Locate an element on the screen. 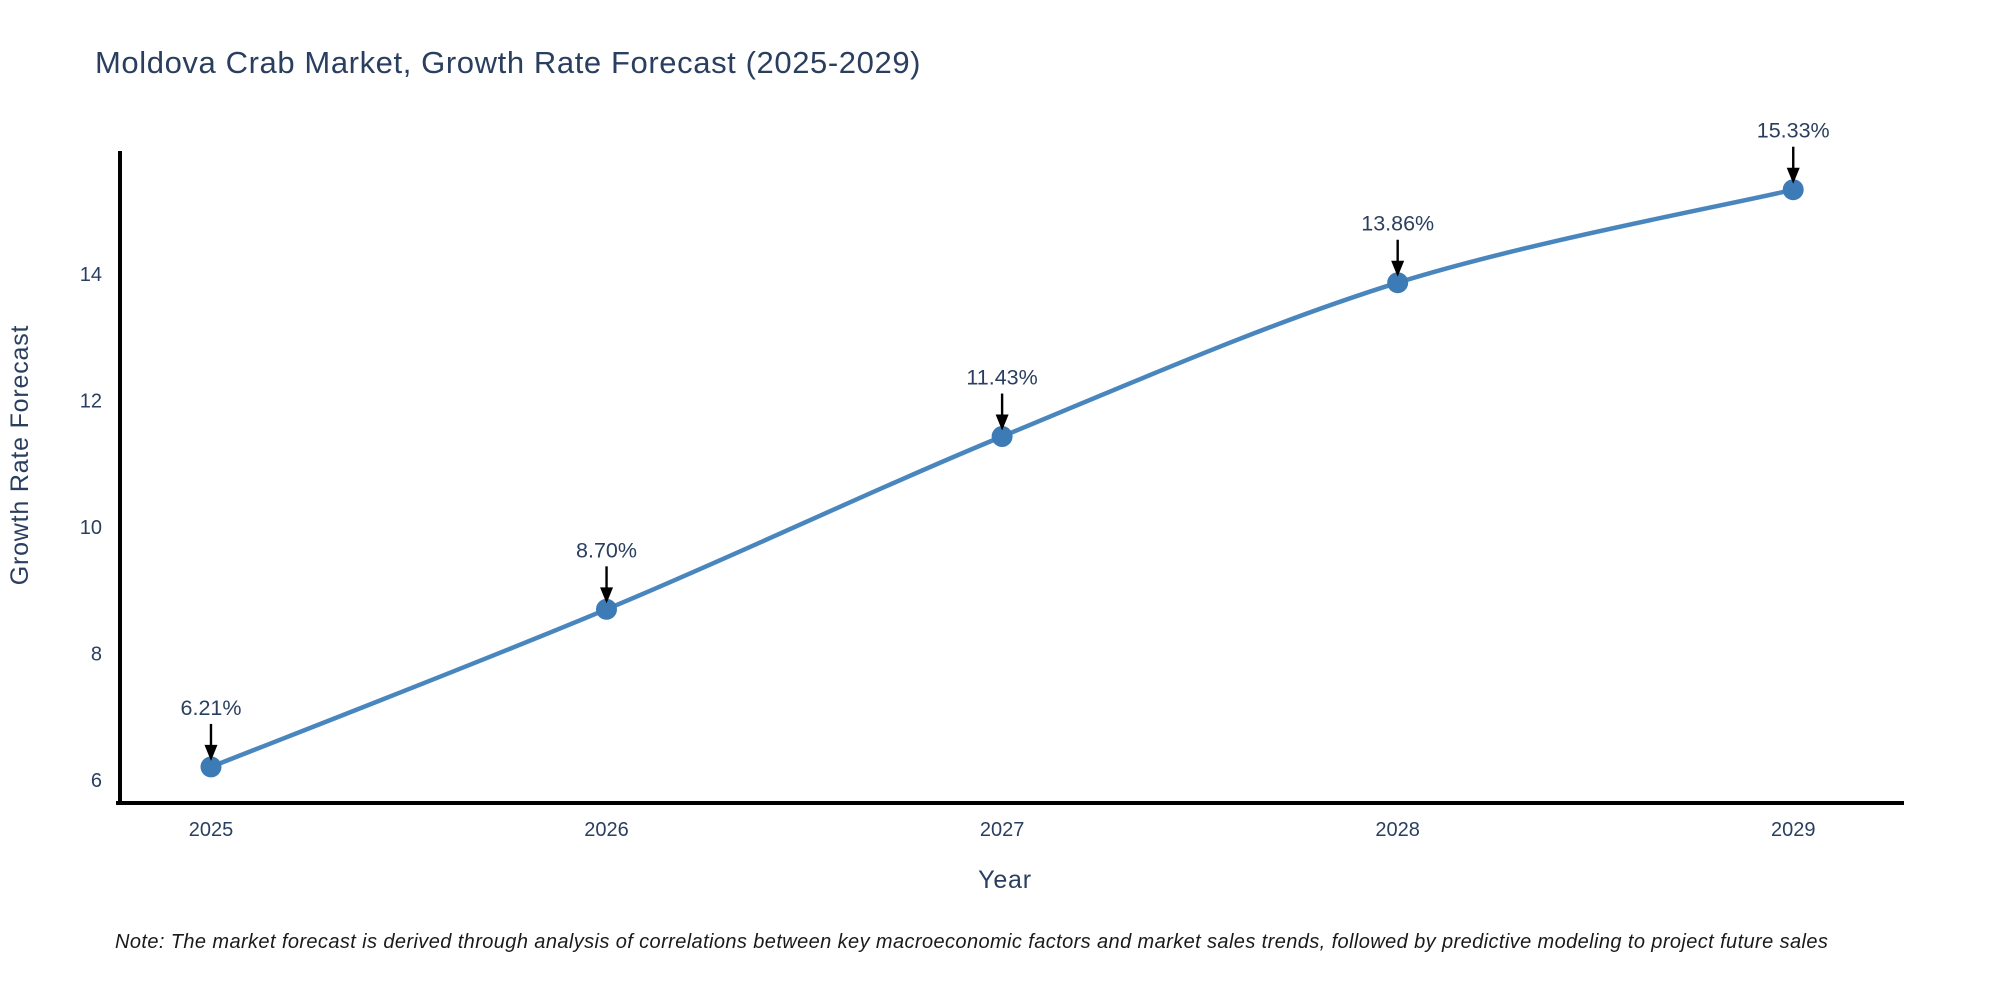  y-axis-title: Growth Rate Forecast is located at coordinates (20, 455).